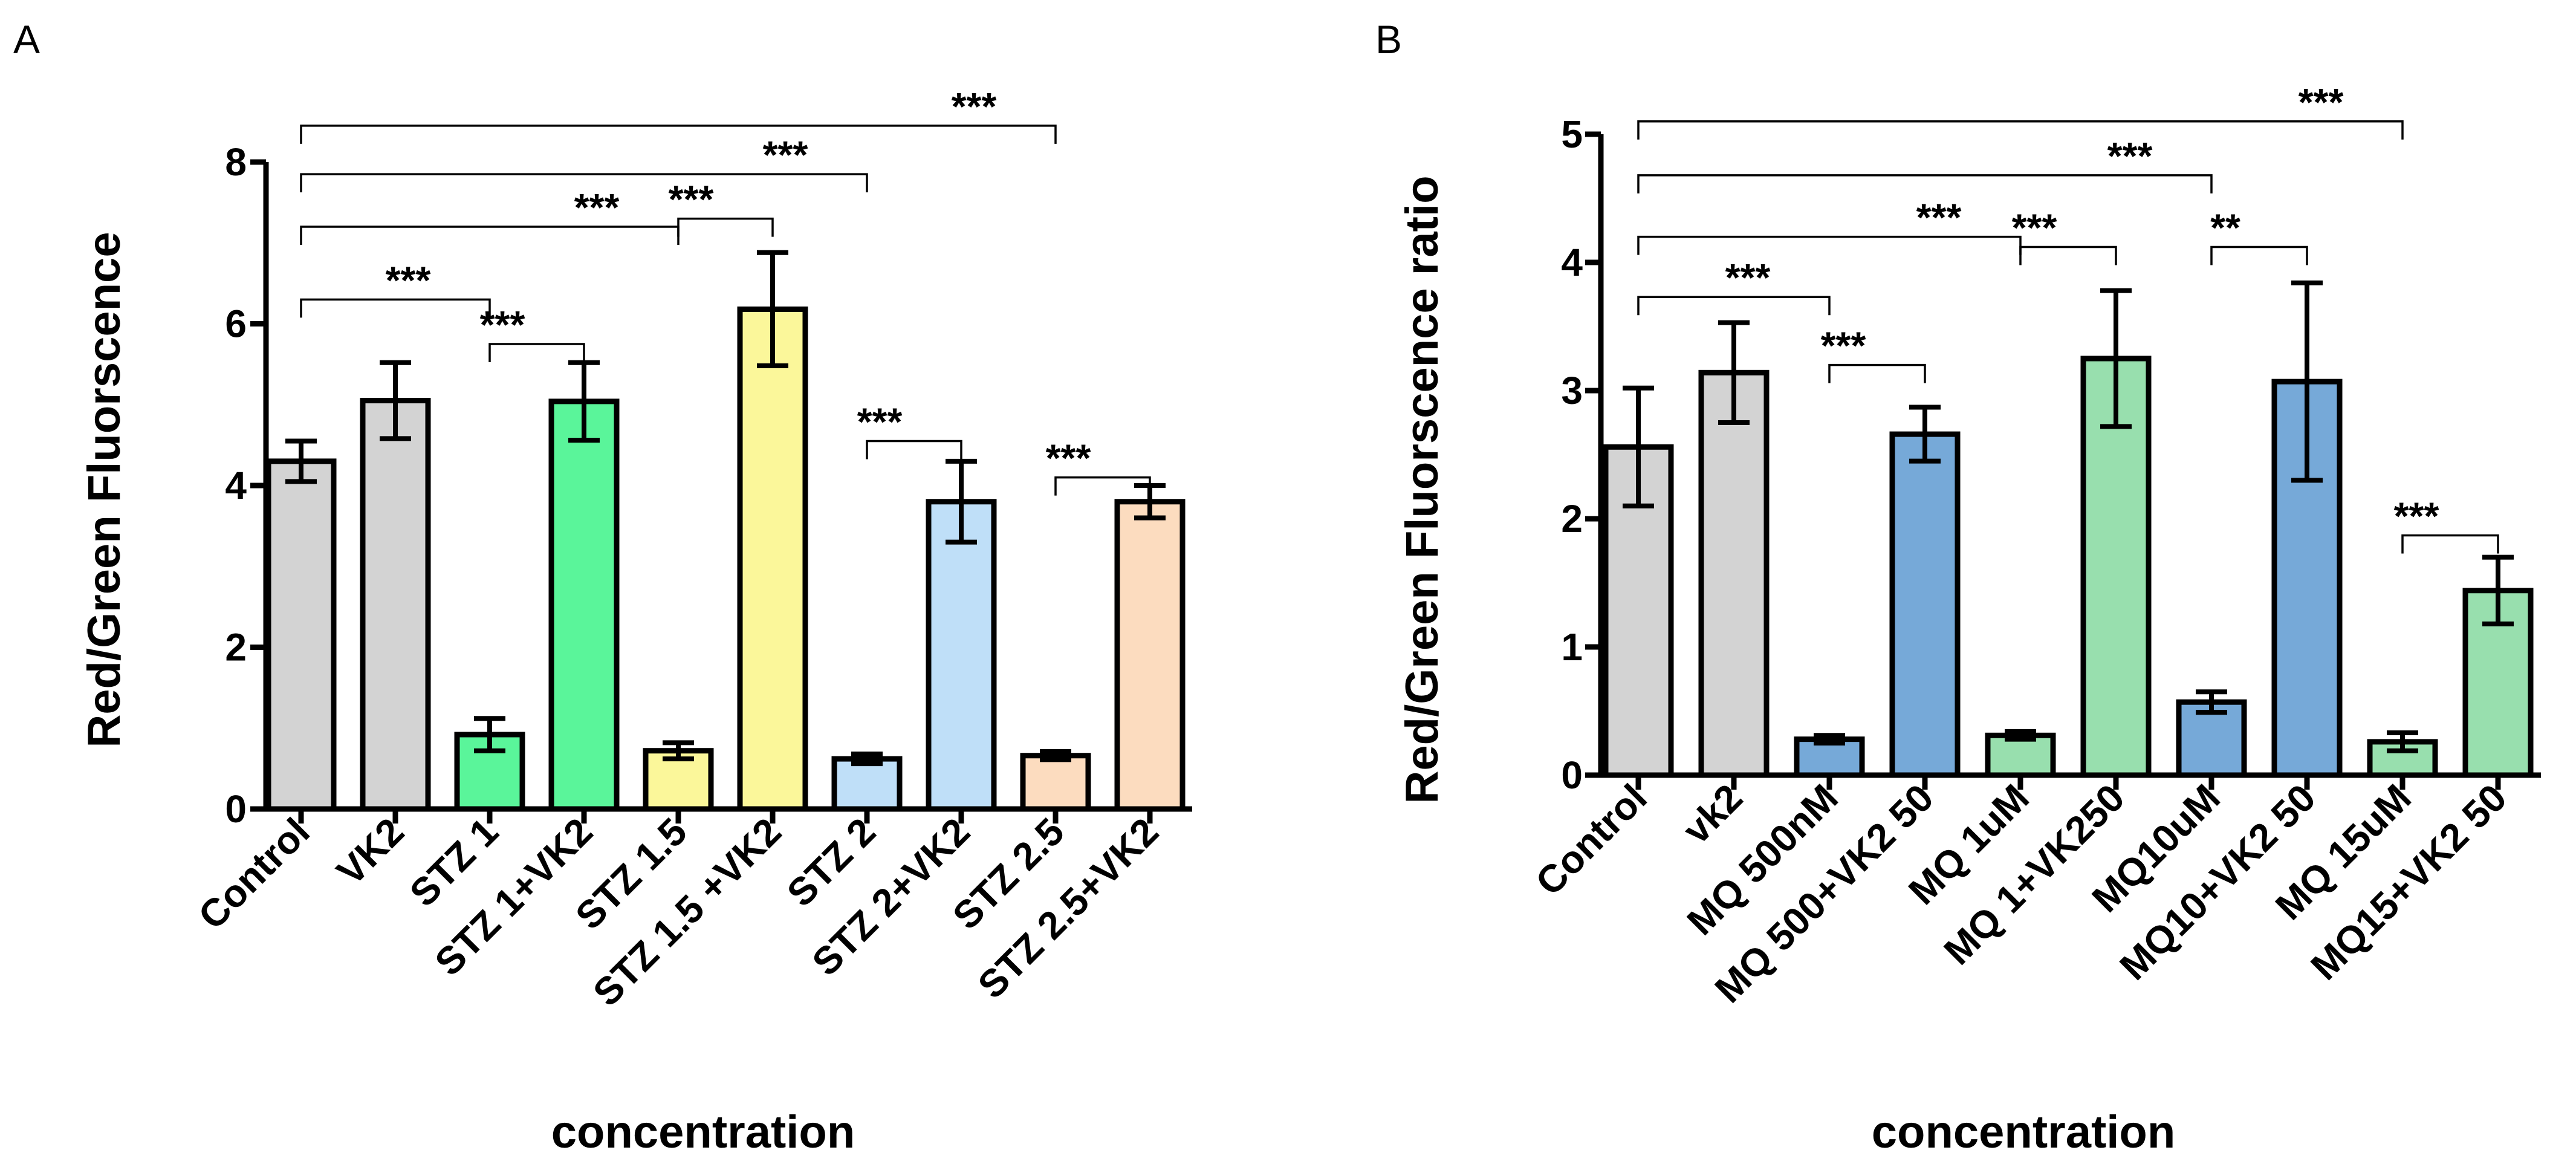 The width and height of the screenshot is (2576, 1176). What do you see at coordinates (1388, 40) in the screenshot?
I see `panel-b-letter: B` at bounding box center [1388, 40].